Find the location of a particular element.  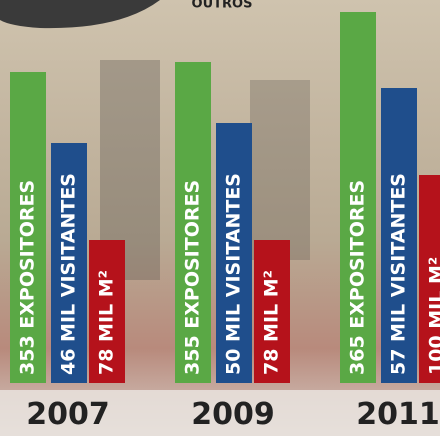

x-tick-label: 2007 is located at coordinates (68, 414).